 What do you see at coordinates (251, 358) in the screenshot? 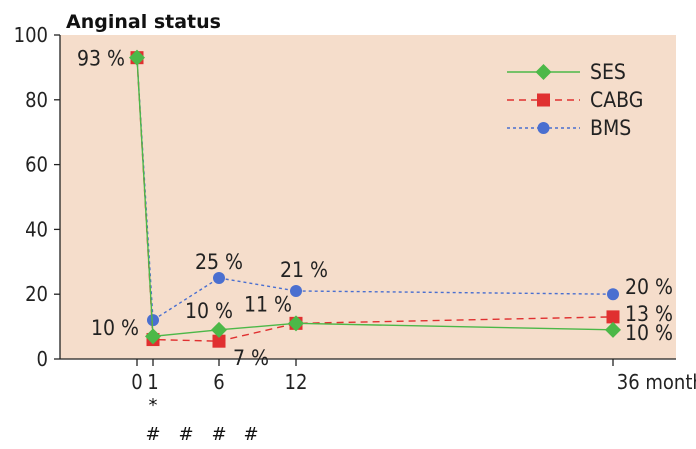
I see `data-label: 7 %` at bounding box center [251, 358].